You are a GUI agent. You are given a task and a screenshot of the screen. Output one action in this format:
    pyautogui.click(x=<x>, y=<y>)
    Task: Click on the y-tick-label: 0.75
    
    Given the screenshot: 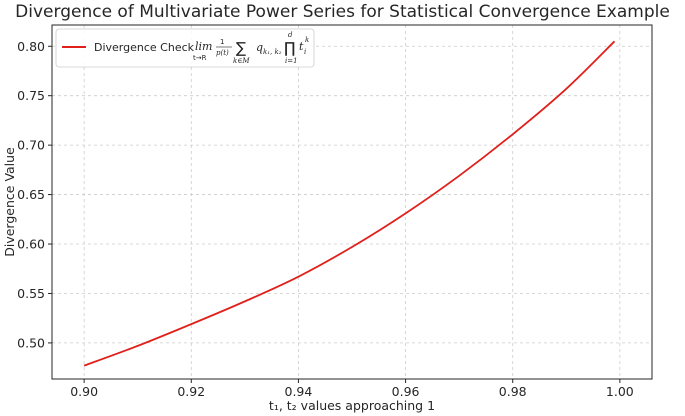 What is the action you would take?
    pyautogui.click(x=31, y=95)
    